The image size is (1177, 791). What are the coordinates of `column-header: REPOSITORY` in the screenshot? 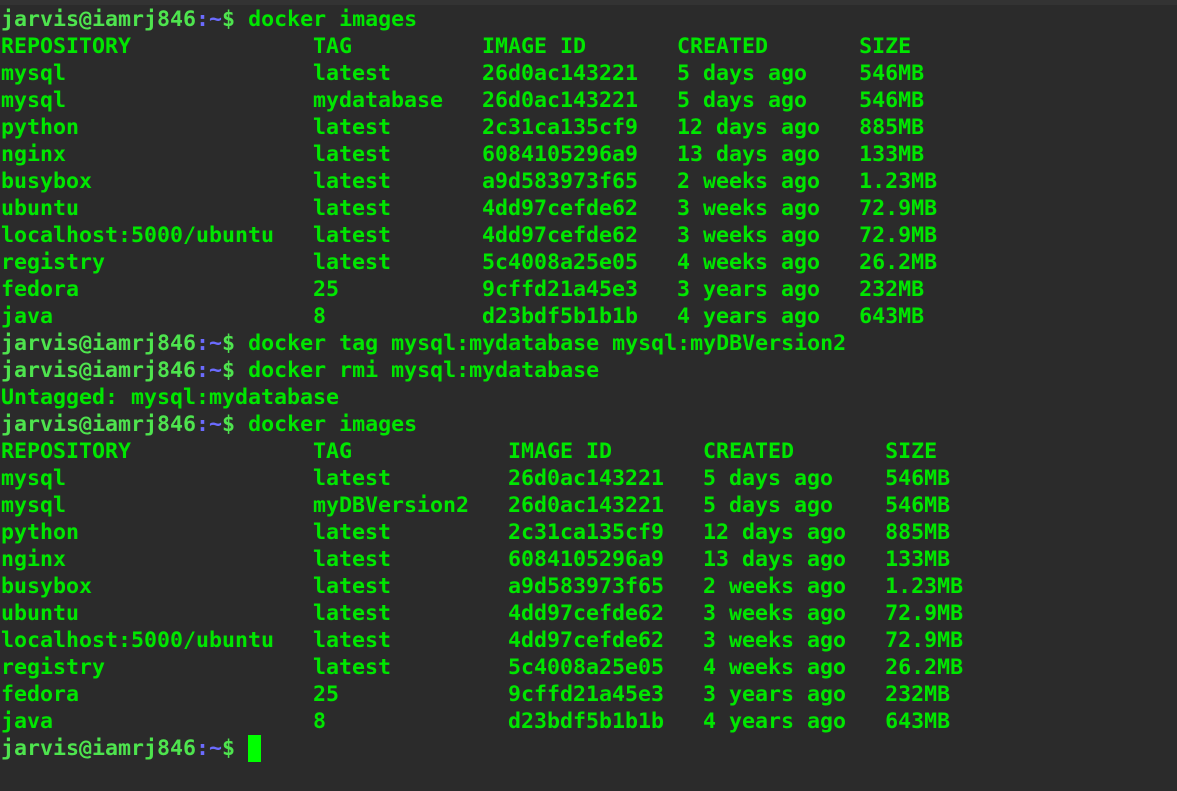 It's located at (157, 46).